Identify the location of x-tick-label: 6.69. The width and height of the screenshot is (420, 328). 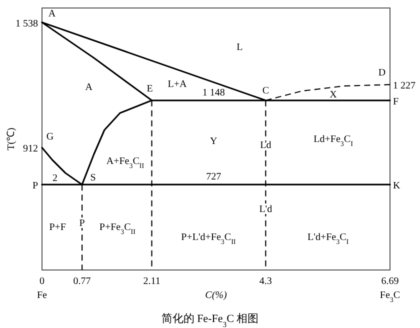
(390, 281).